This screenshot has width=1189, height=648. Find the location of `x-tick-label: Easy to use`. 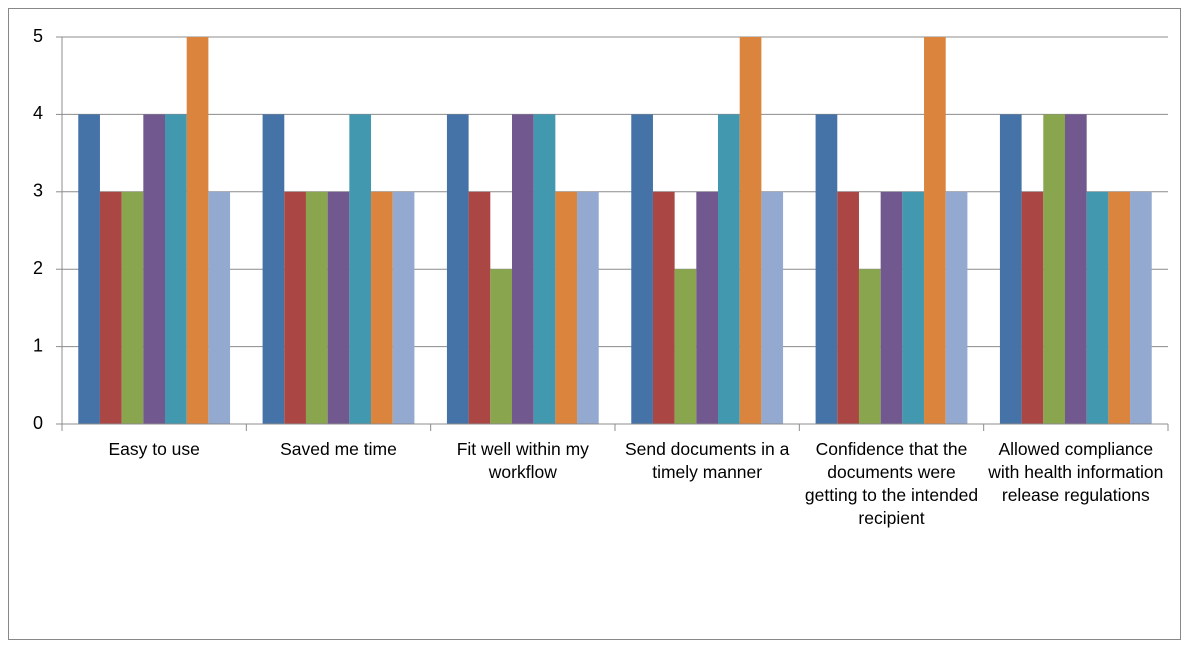

x-tick-label: Easy to use is located at coordinates (154, 449).